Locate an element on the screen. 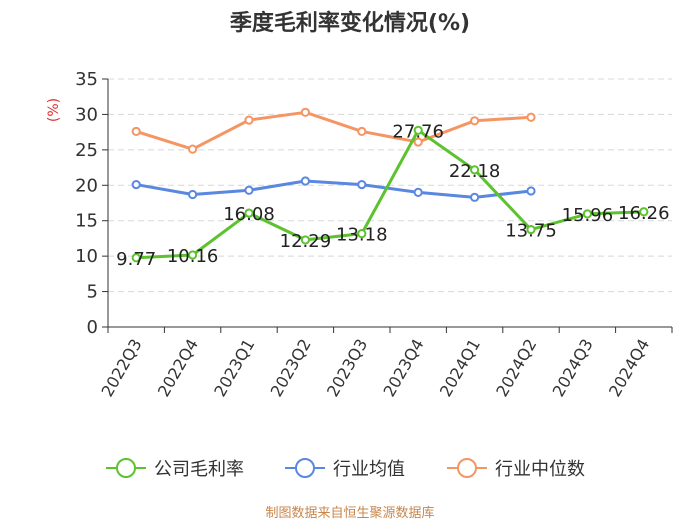 This screenshot has height=525, width=700. y-tick-label: 20 is located at coordinates (86, 185).